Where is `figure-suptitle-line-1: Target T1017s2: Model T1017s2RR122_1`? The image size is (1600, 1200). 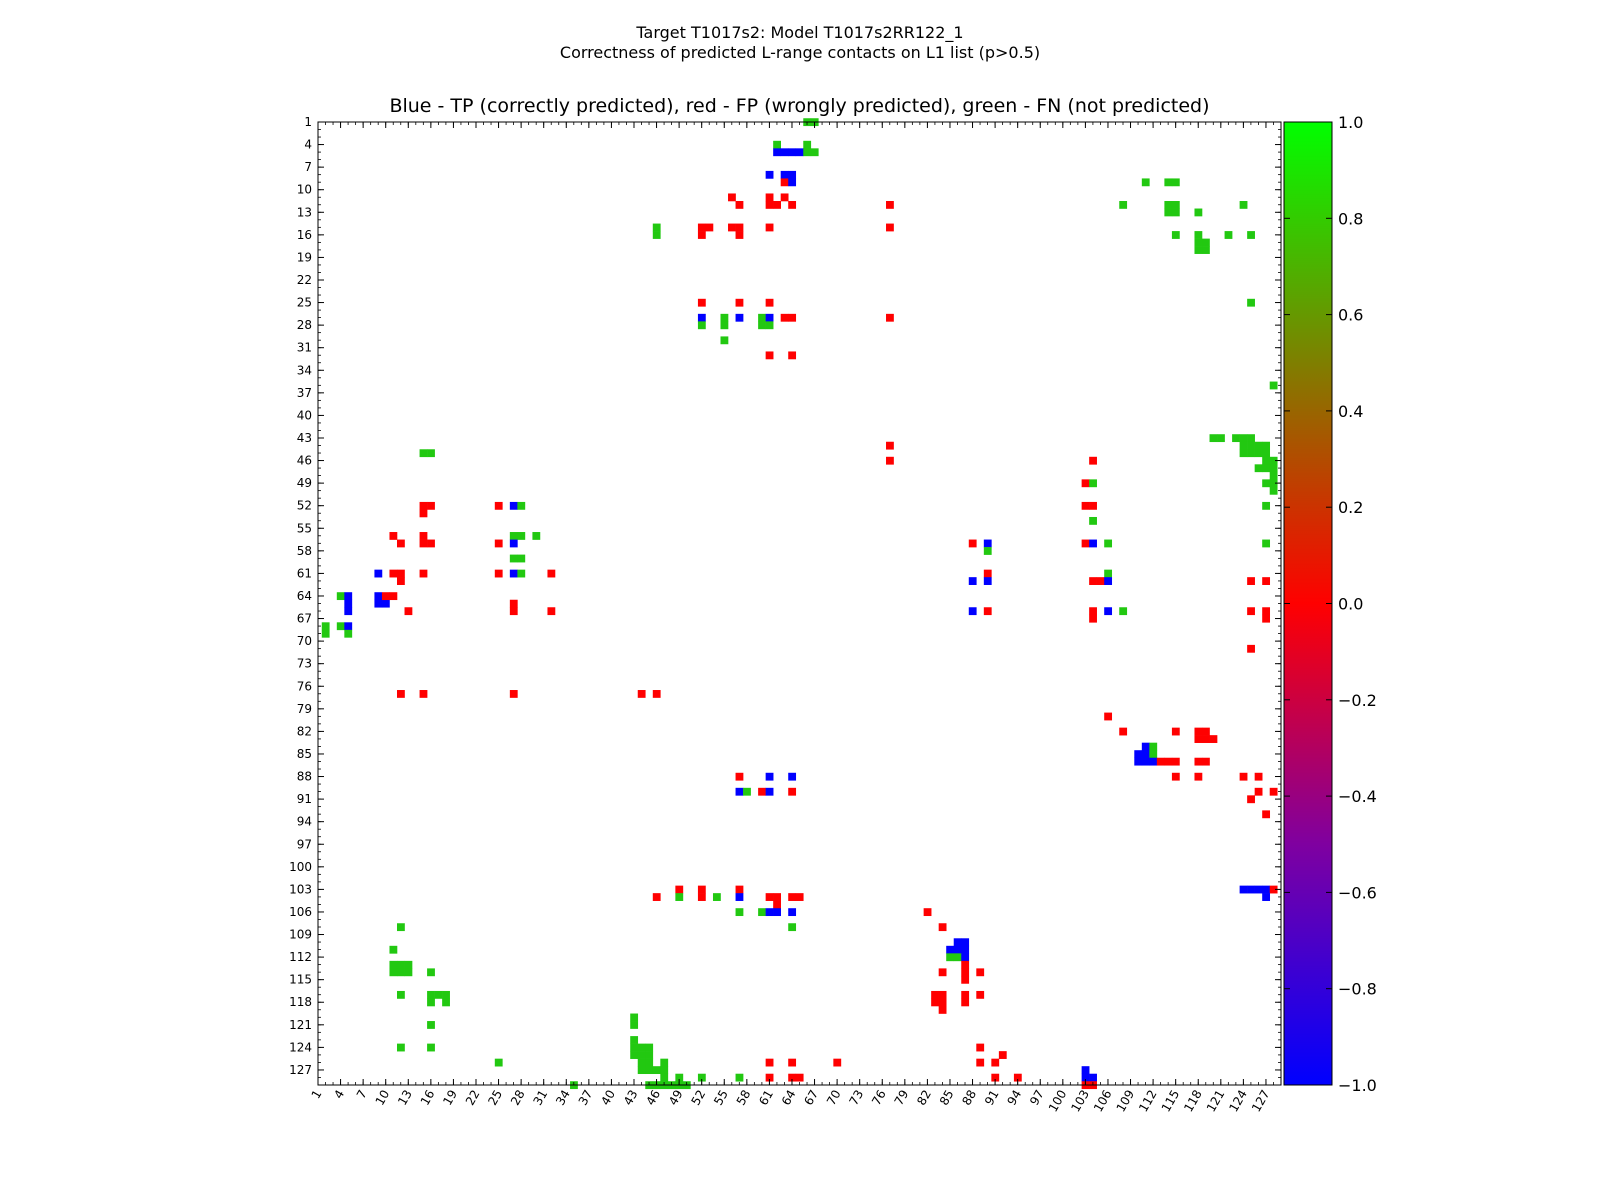 figure-suptitle-line-1: Target T1017s2: Model T1017s2RR122_1 is located at coordinates (800, 32).